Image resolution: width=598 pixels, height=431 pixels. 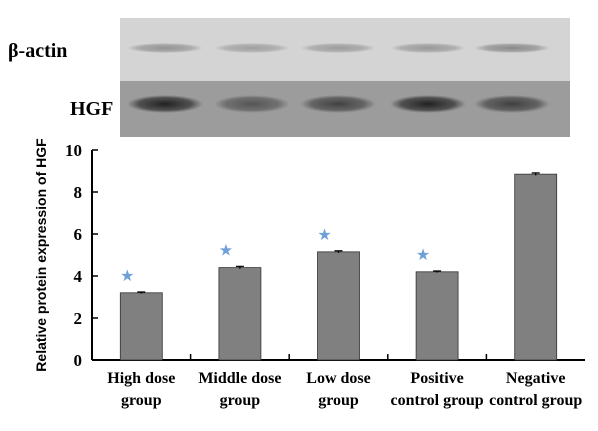 What do you see at coordinates (78, 276) in the screenshot?
I see `y-tick-label: 4` at bounding box center [78, 276].